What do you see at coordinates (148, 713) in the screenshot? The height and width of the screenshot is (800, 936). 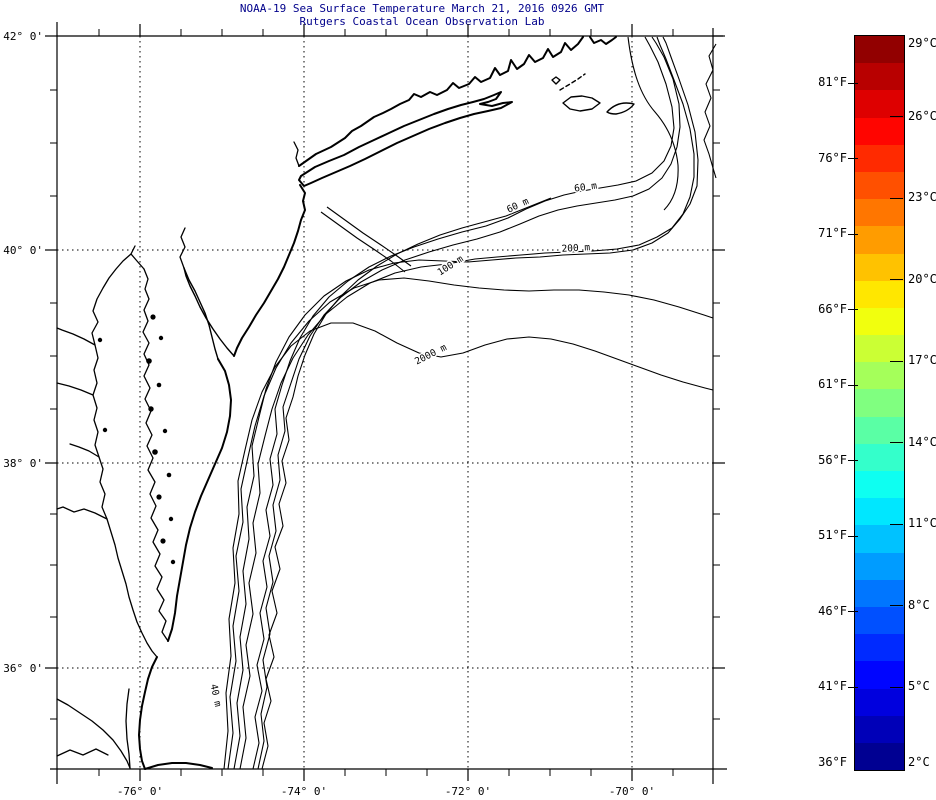 I see `coastline-virginia-beach` at bounding box center [148, 713].